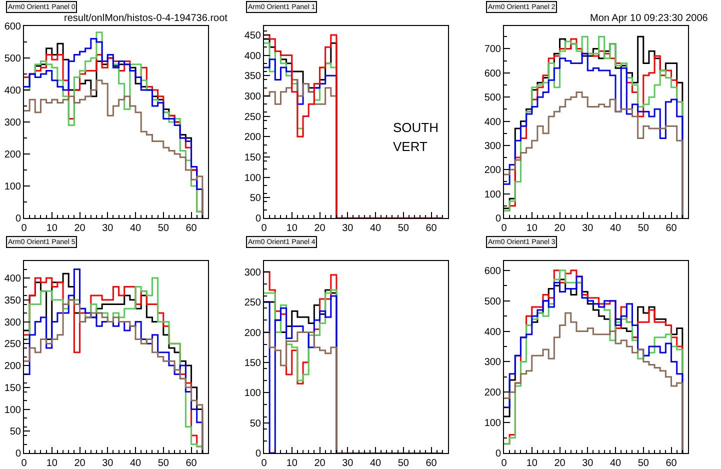  I want to click on y-tick-label: 700, so click(493, 50).